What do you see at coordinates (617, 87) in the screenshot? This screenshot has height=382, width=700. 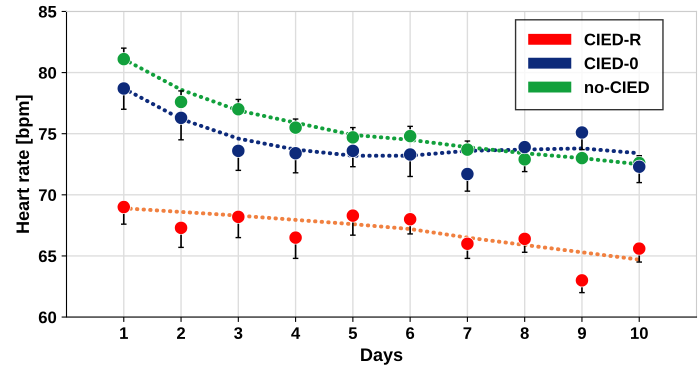 I see `legend-label: no-CIED` at bounding box center [617, 87].